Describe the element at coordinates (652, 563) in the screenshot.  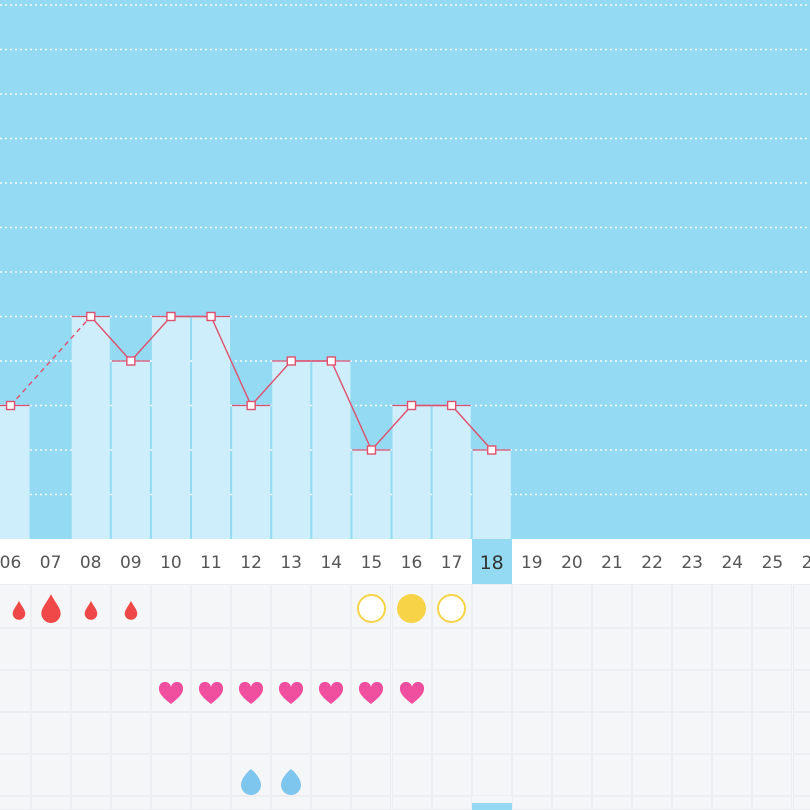
I see `day-label: 22` at that location.